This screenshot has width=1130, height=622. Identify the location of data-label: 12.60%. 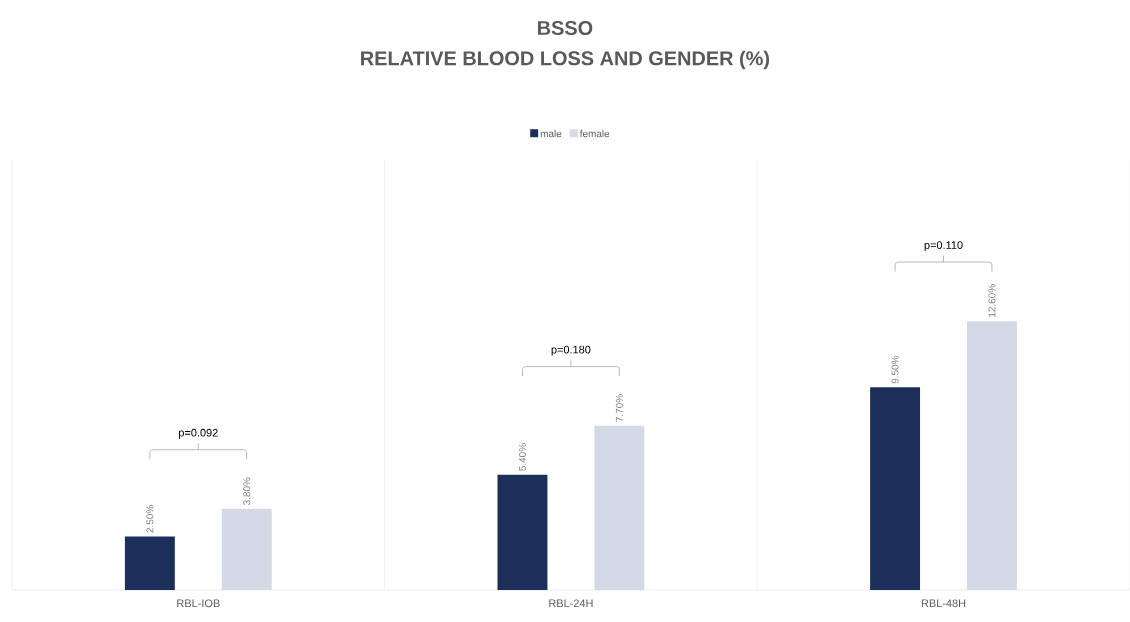
(992, 300).